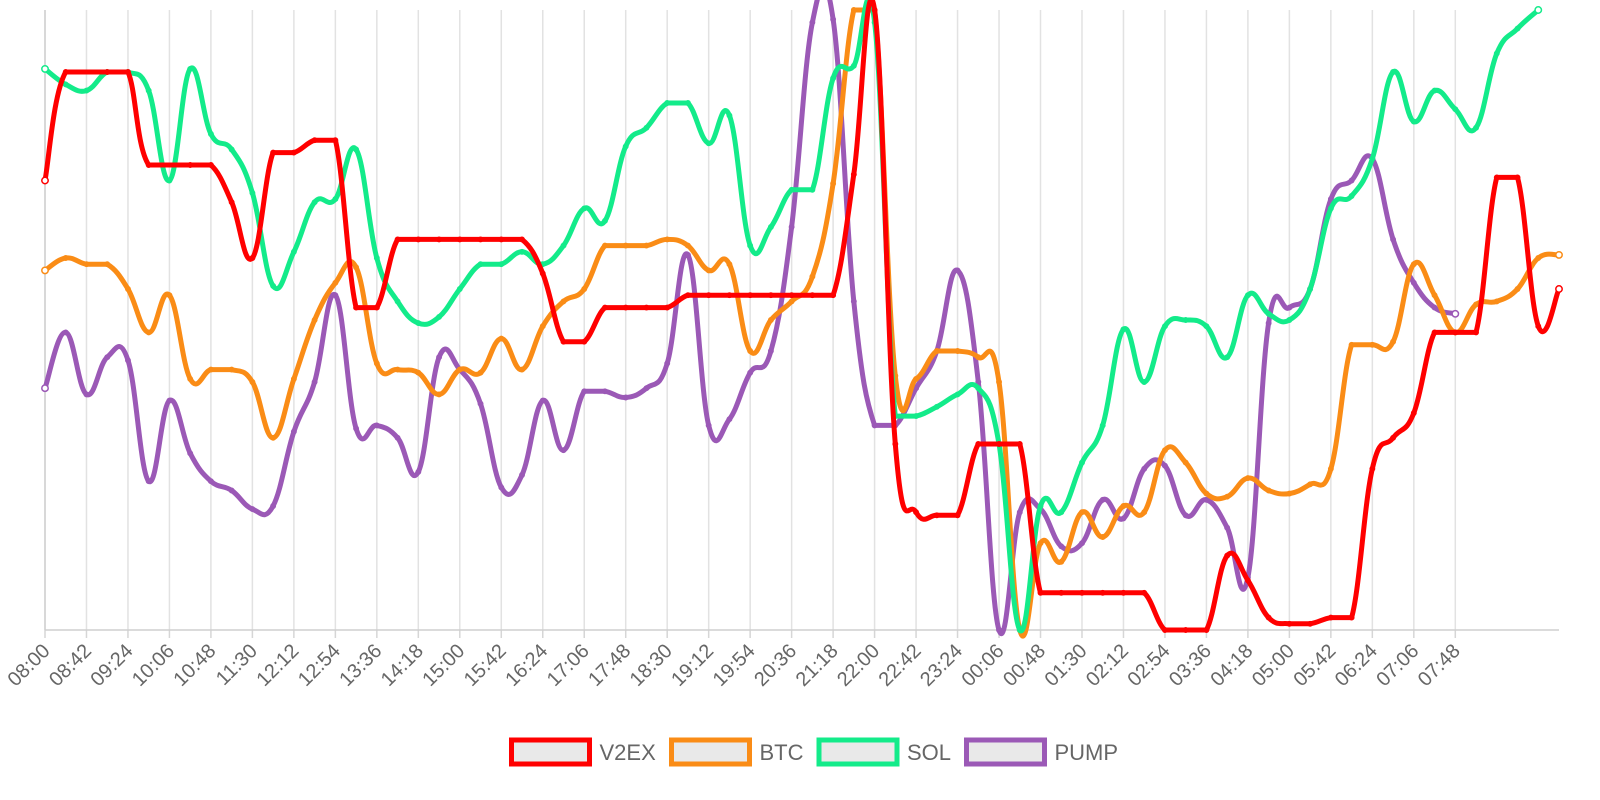  I want to click on x-tick-label: 08:00, so click(29, 665).